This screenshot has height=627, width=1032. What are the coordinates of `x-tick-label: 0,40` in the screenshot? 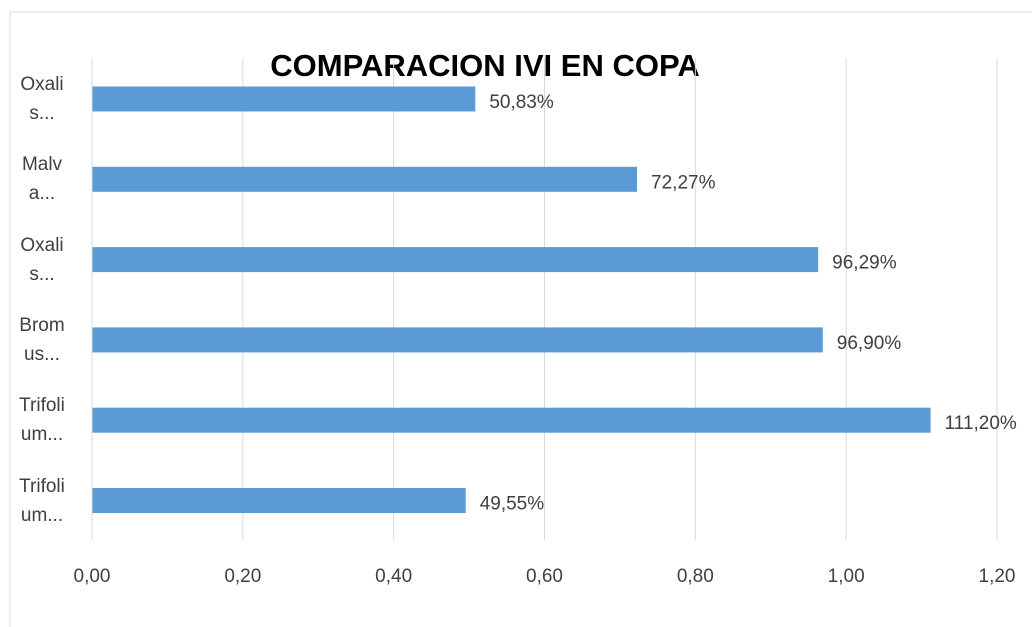 It's located at (393, 576).